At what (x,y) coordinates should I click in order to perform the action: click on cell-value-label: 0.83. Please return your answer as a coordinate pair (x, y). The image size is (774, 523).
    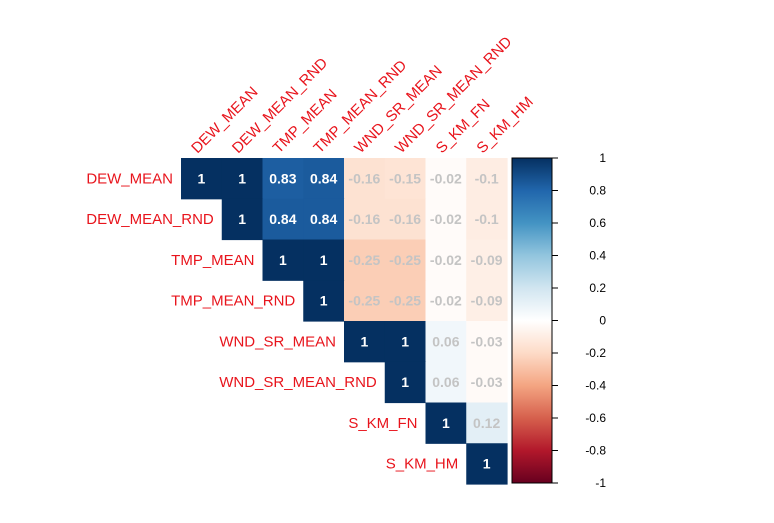
    Looking at the image, I should click on (282, 178).